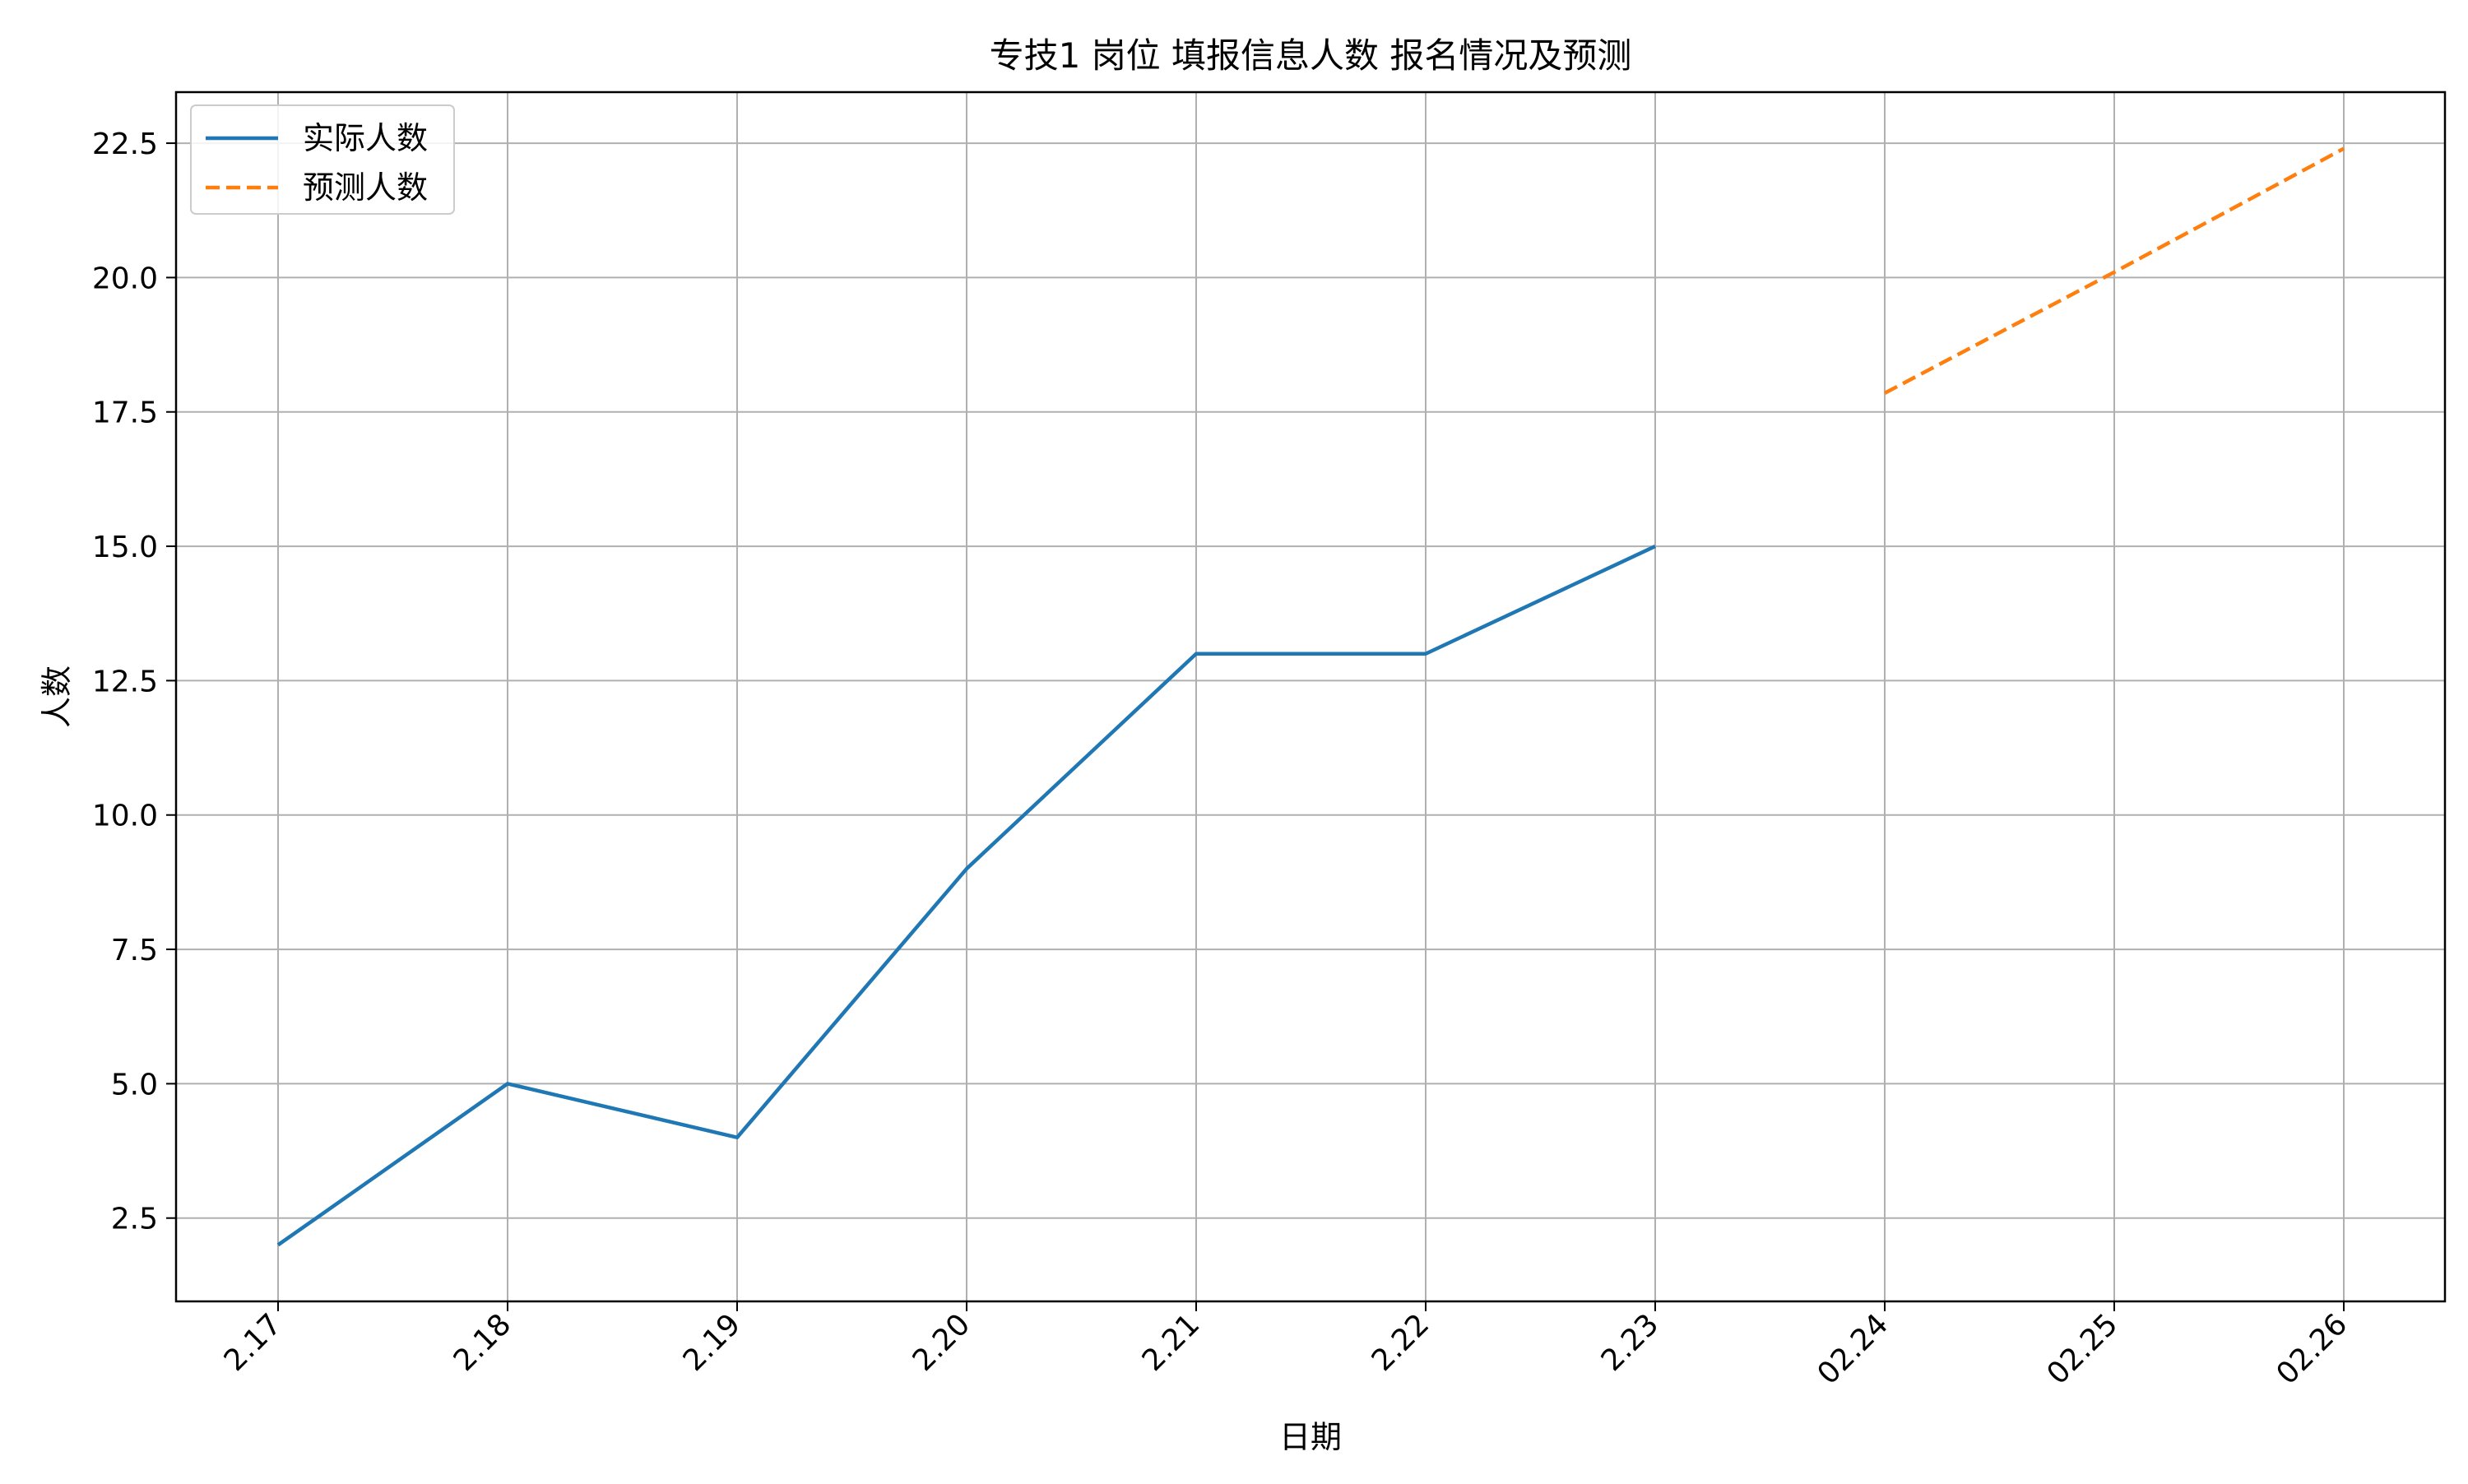 The image size is (2468, 1484). Describe the element at coordinates (125, 144) in the screenshot. I see `y-tick-label: 22.5` at that location.